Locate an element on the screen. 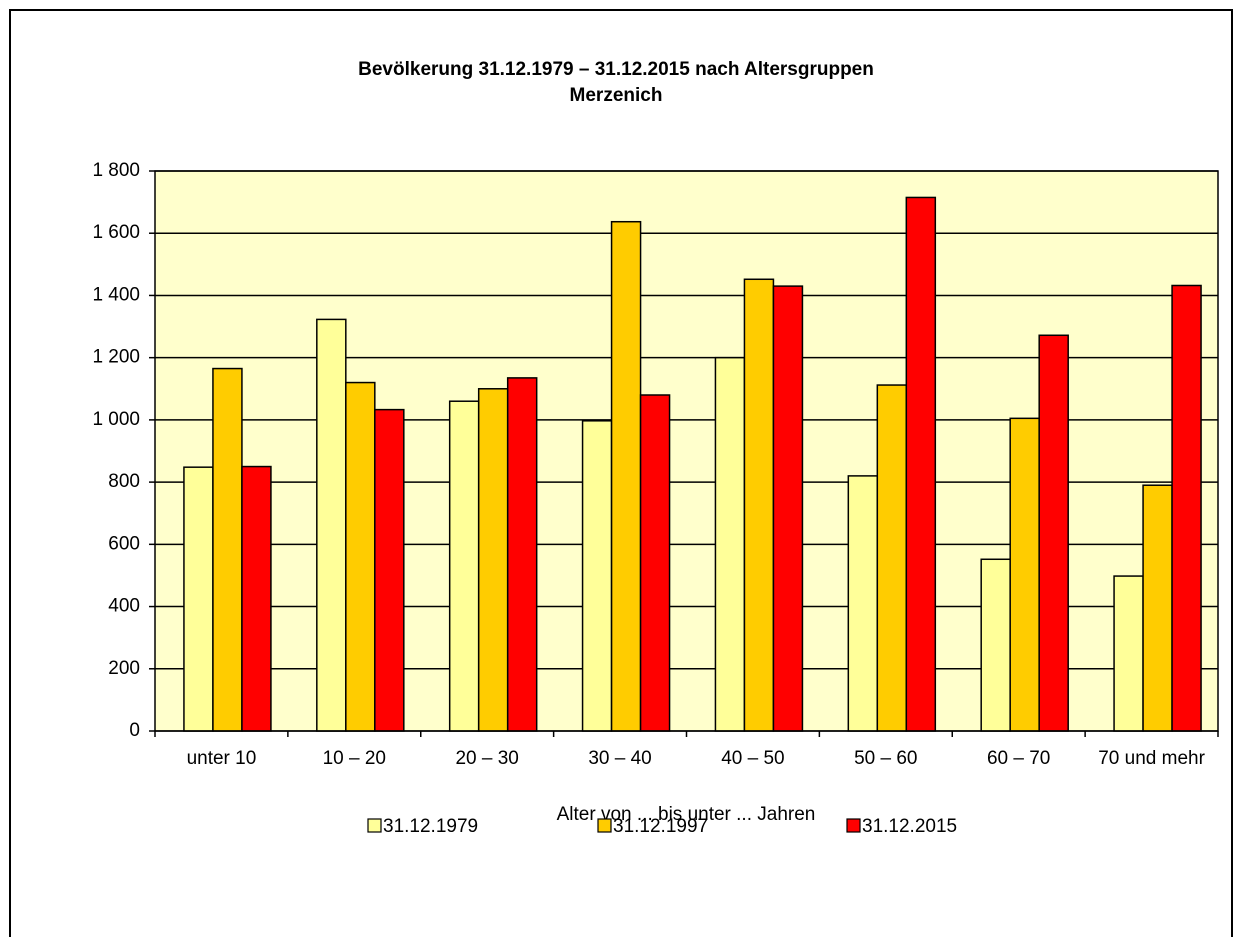 This screenshot has height=937, width=1242. y-tick-label: 1 600 is located at coordinates (116, 232).